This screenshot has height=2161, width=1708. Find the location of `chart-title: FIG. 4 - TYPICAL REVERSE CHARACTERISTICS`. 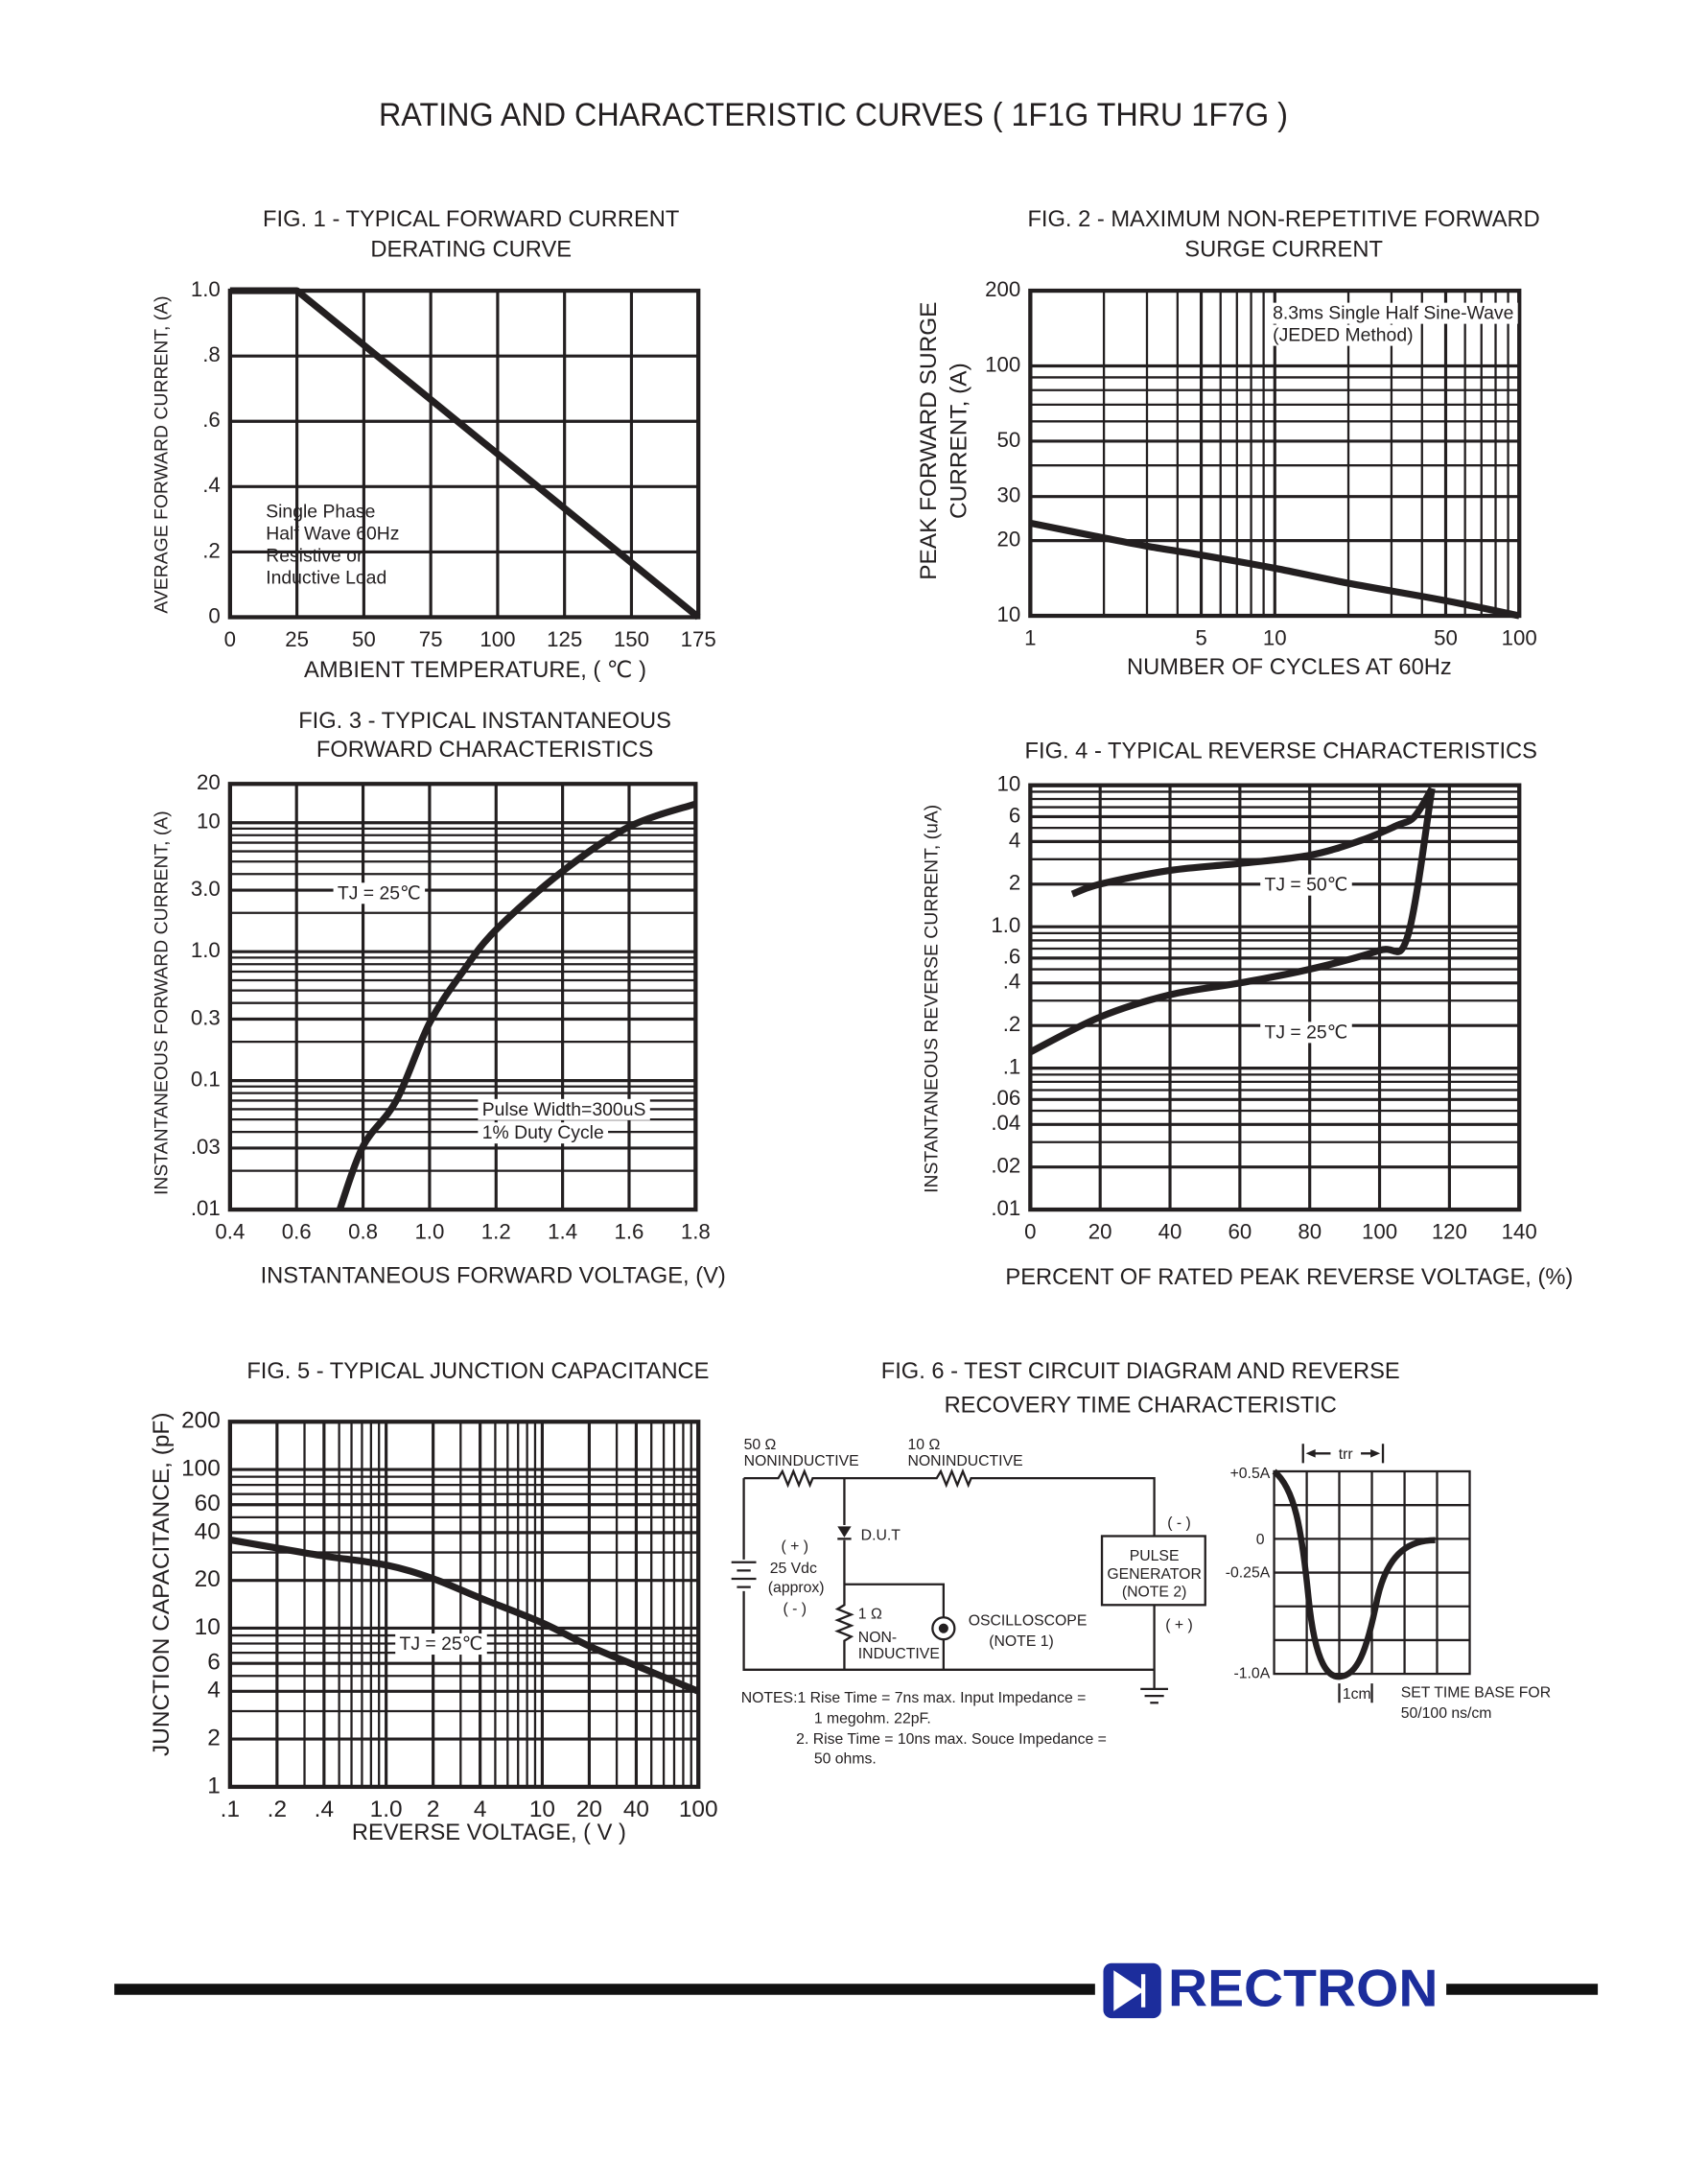

chart-title: FIG. 4 - TYPICAL REVERSE CHARACTERISTICS is located at coordinates (1281, 751).